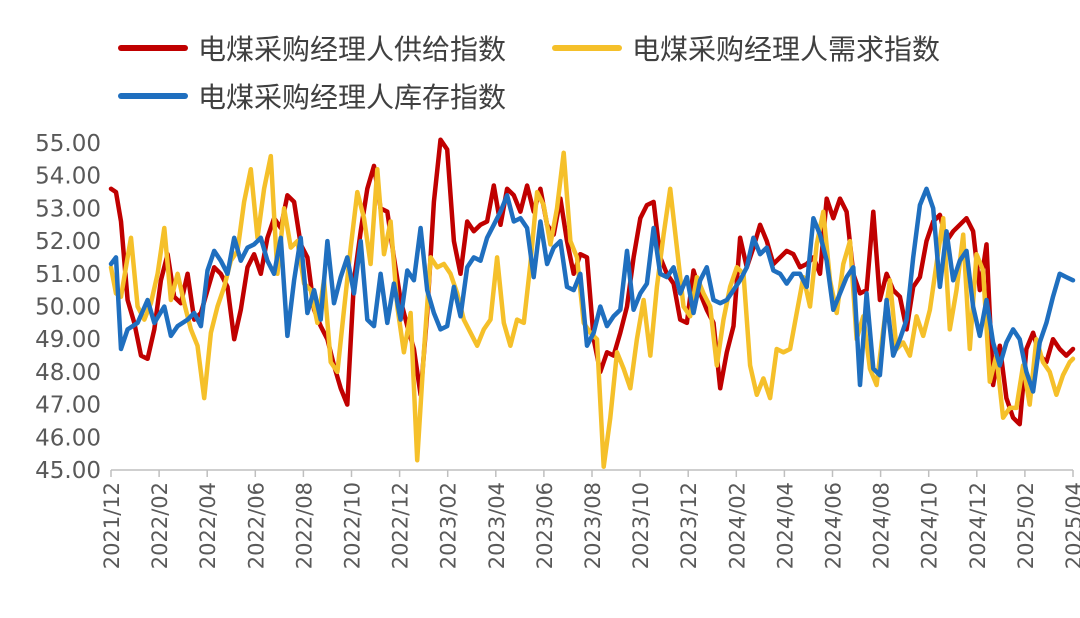 This screenshot has width=1080, height=618. I want to click on y-tick-label: 46.00, so click(68, 438).